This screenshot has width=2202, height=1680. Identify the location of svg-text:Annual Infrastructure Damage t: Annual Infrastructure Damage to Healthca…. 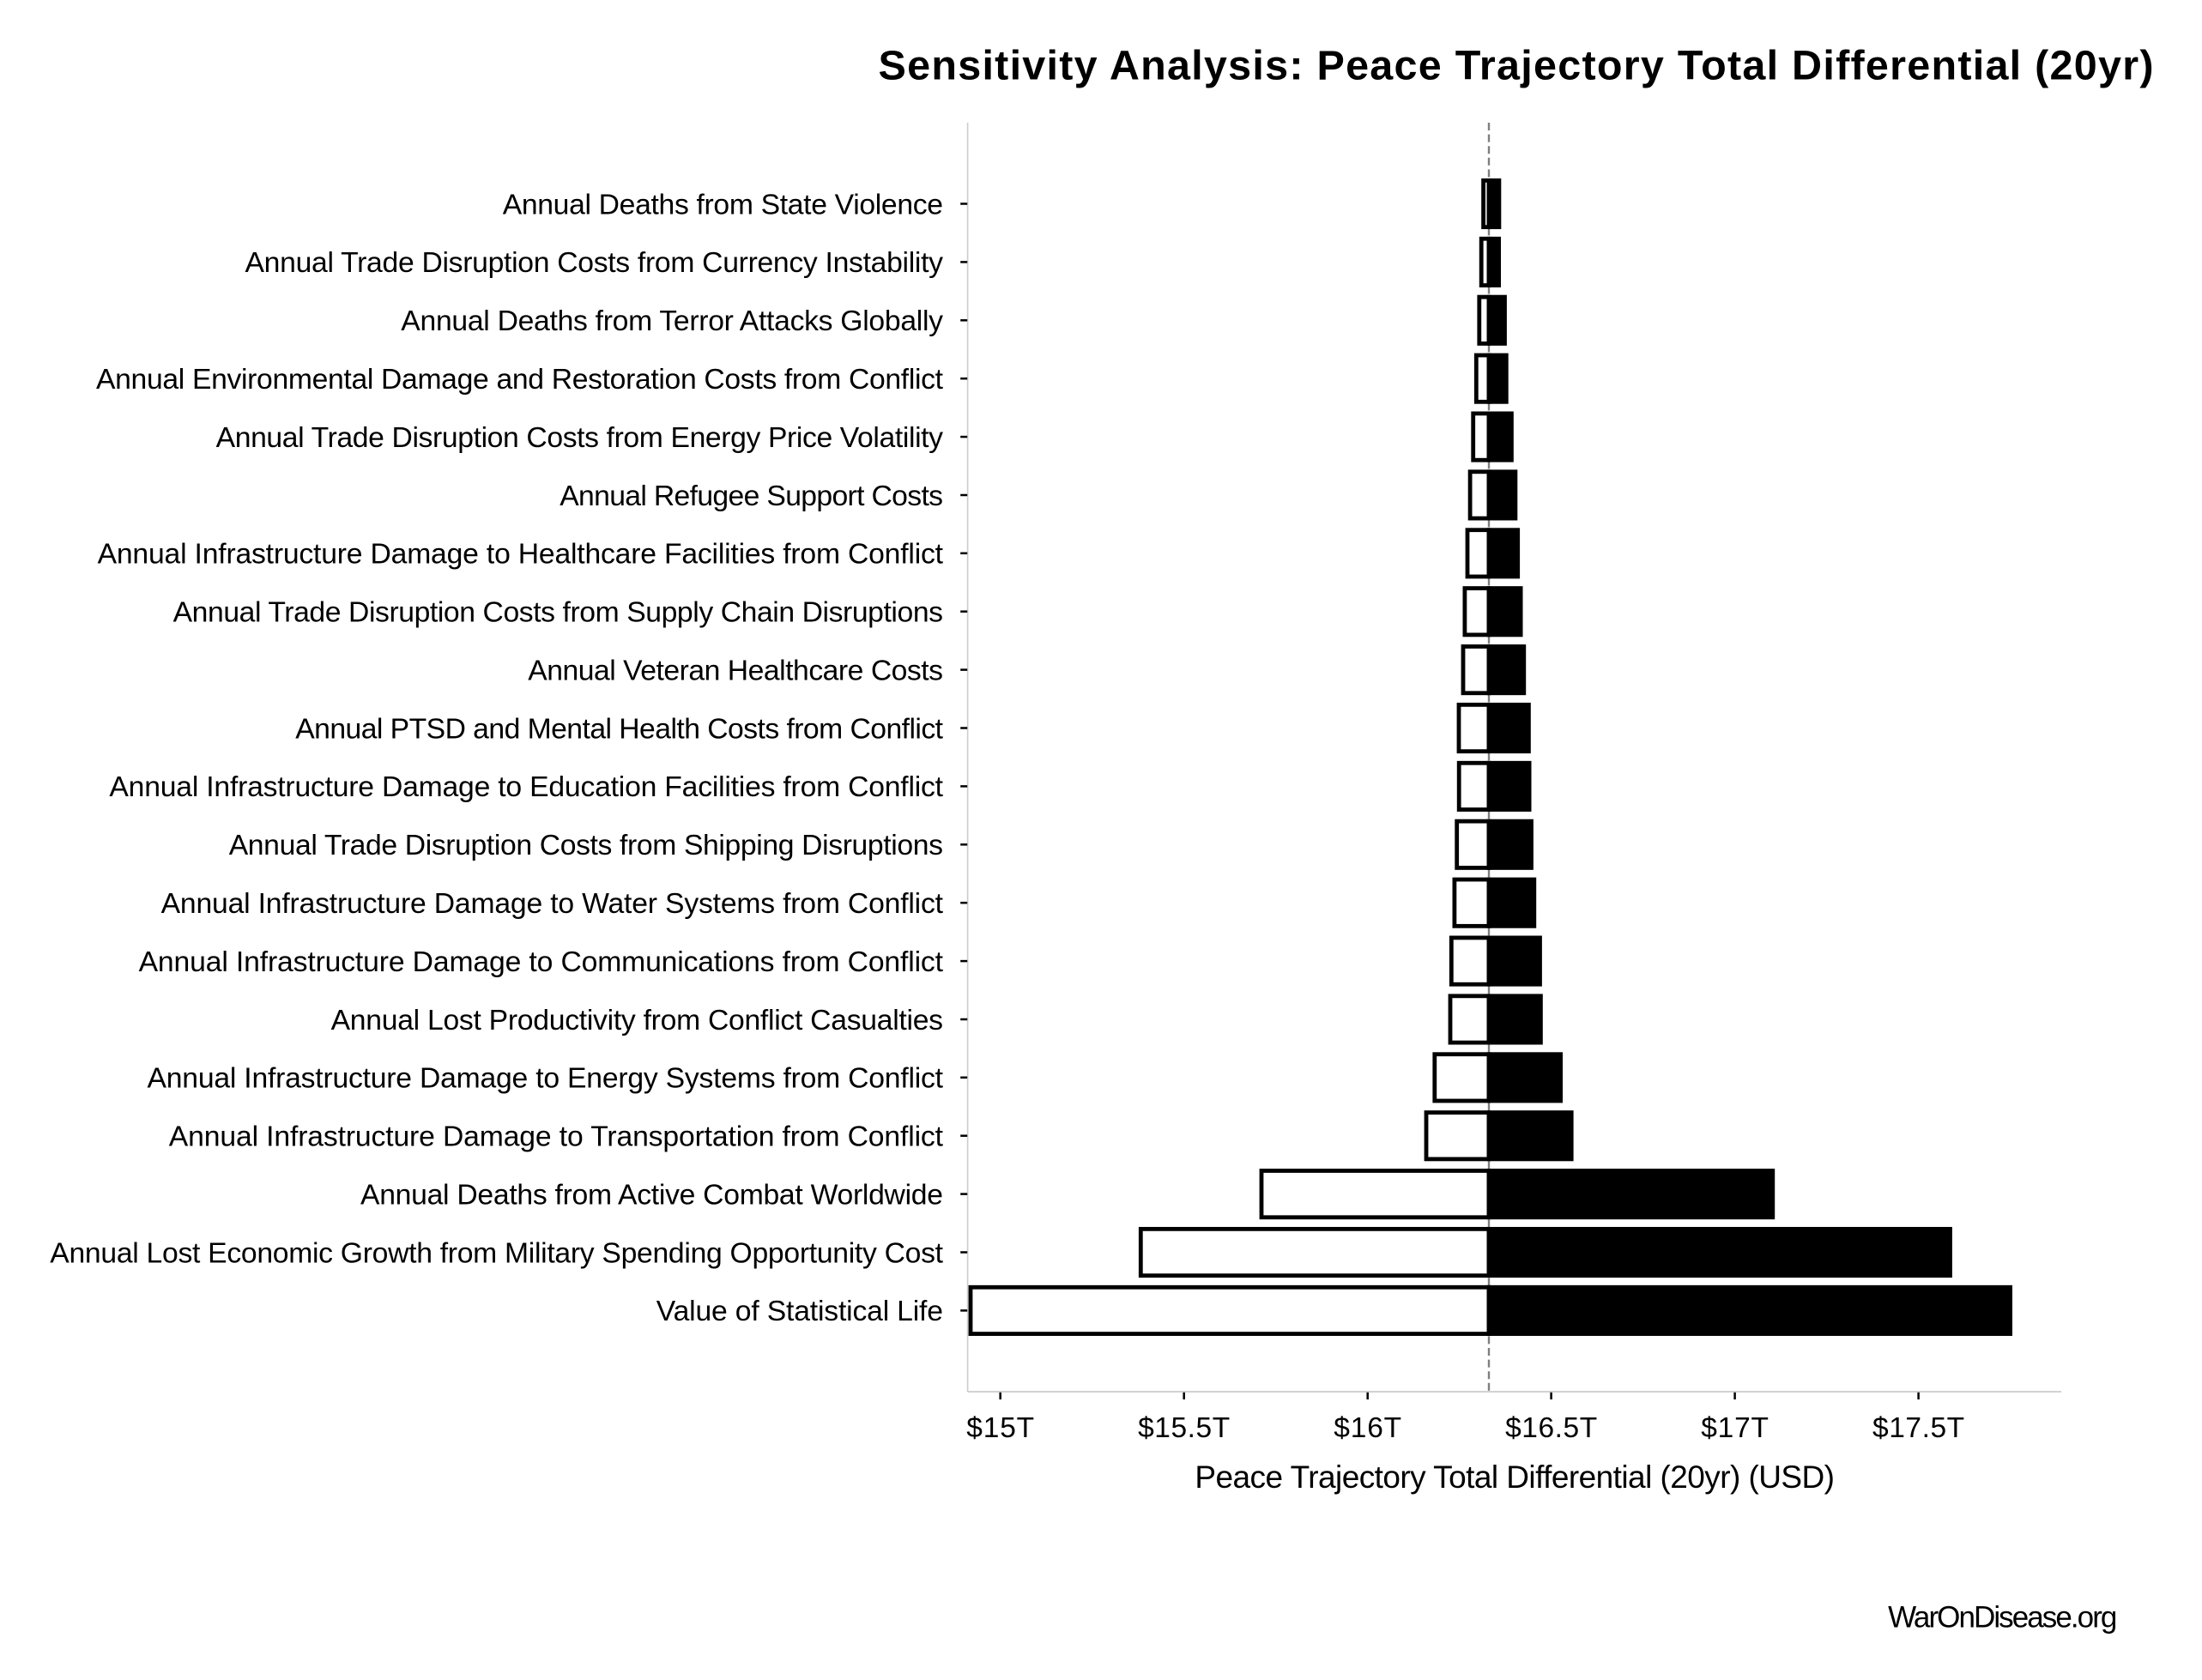
(521, 554).